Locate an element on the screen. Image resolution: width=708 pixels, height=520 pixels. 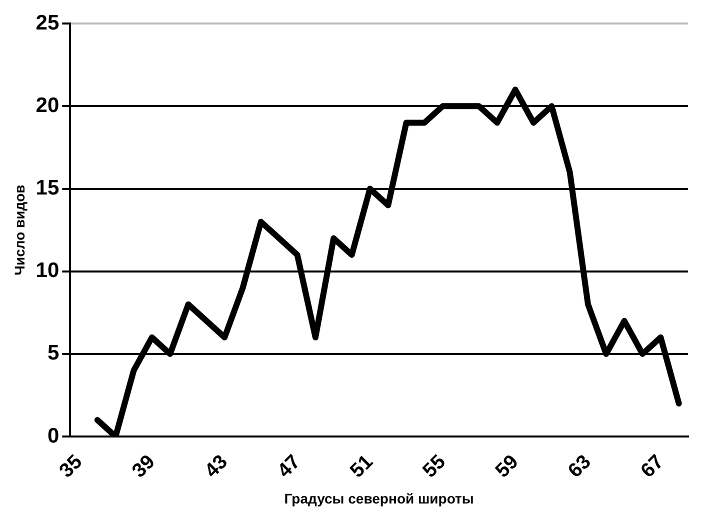
x-tick-label: 59 is located at coordinates (507, 466).